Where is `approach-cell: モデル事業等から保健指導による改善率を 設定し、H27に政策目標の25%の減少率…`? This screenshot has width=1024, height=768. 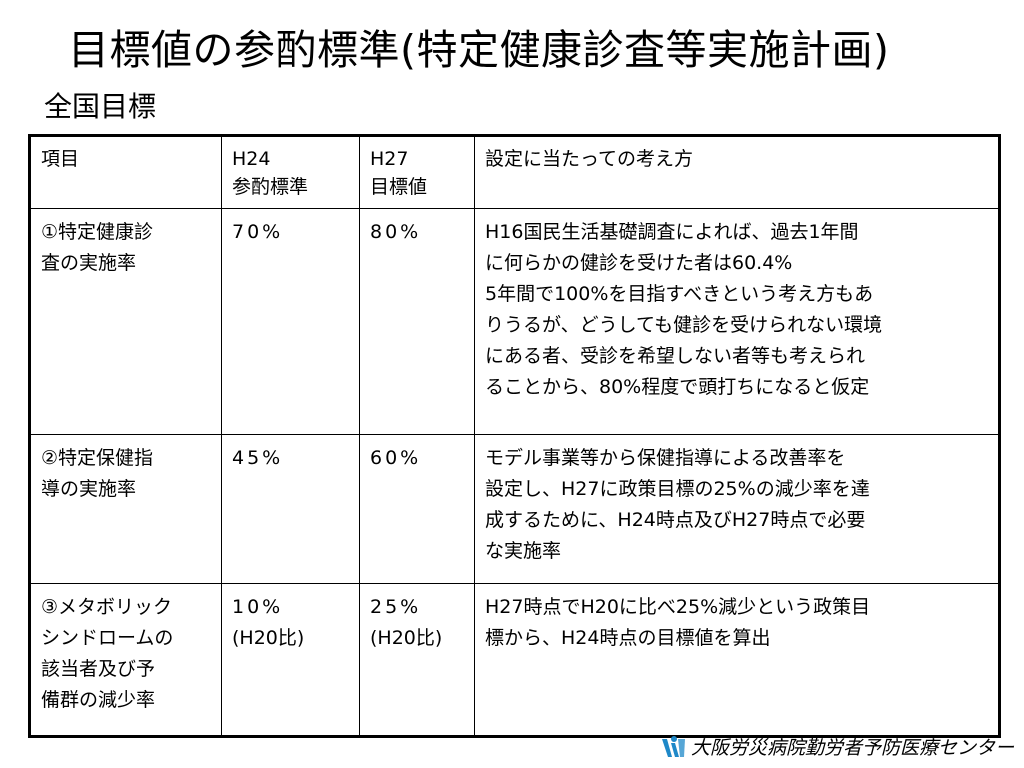
approach-cell: モデル事業等から保健指導による改善率を 設定し、H27に政策目標の25%の減少率… is located at coordinates (737, 509).